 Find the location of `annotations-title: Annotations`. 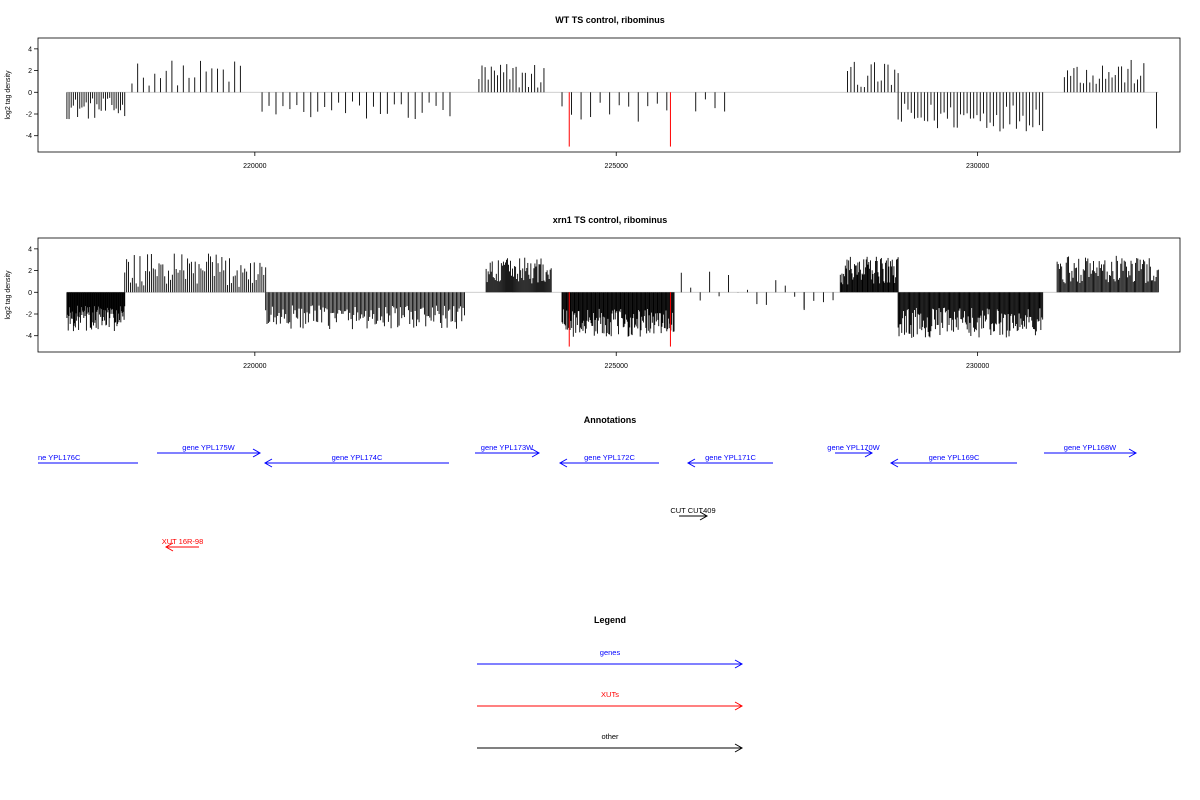

annotations-title: Annotations is located at coordinates (610, 420).